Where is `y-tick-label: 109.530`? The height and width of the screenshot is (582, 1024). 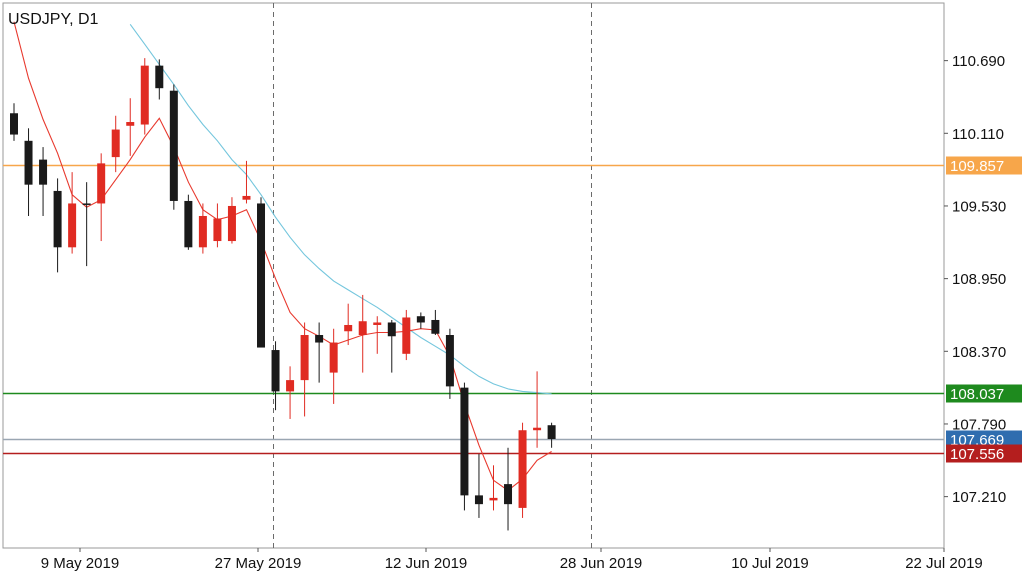 y-tick-label: 109.530 is located at coordinates (979, 206).